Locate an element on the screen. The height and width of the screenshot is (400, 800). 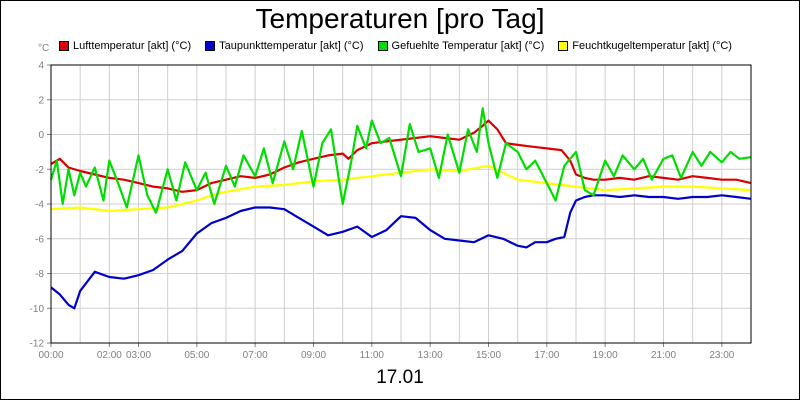
x-tick-label: 07:00 is located at coordinates (255, 355).